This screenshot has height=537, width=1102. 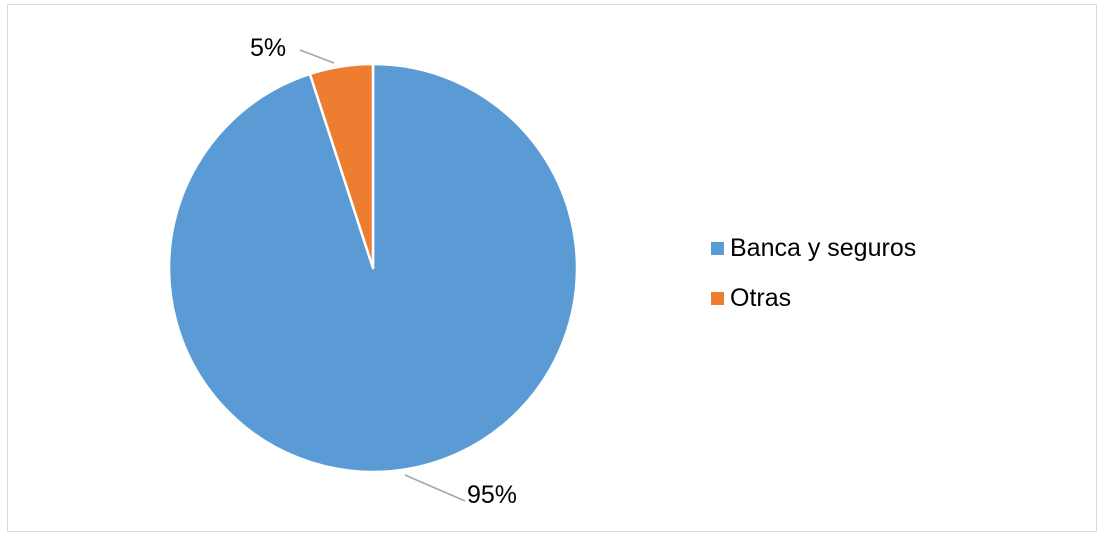 What do you see at coordinates (492, 495) in the screenshot?
I see `data-label-banca-y-seguros: 95%` at bounding box center [492, 495].